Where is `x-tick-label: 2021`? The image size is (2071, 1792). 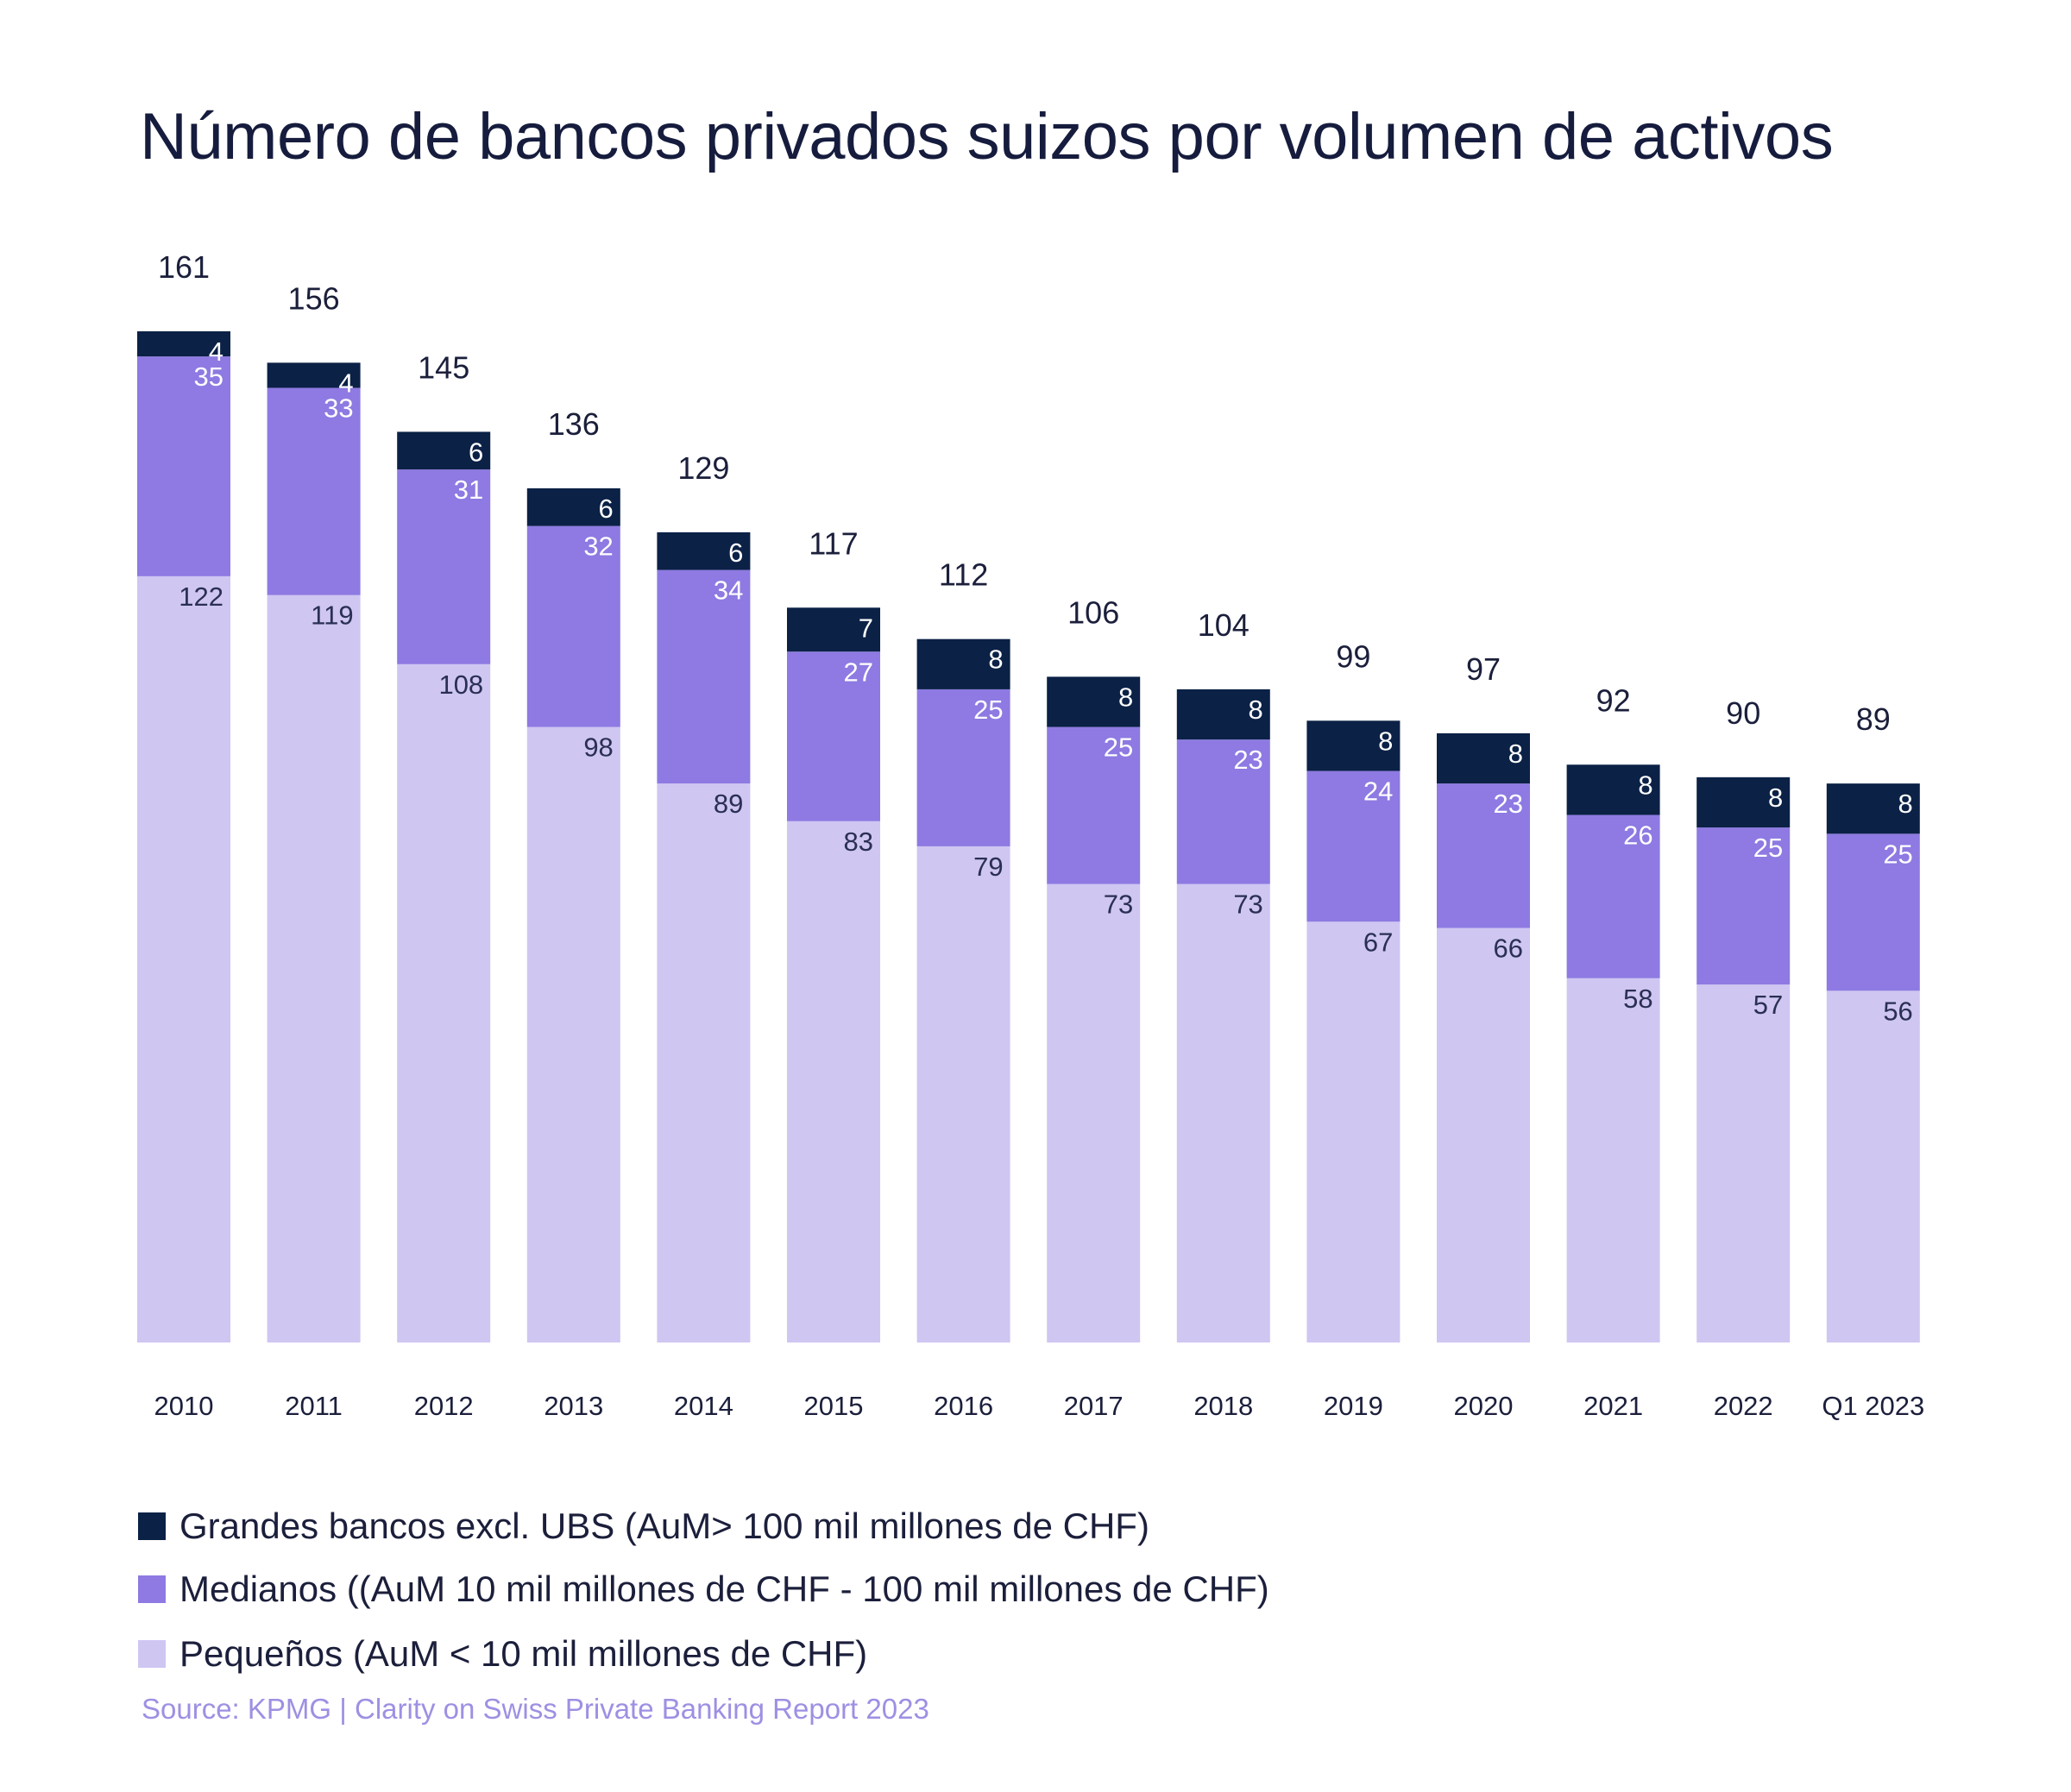
x-tick-label: 2021 is located at coordinates (1613, 1406).